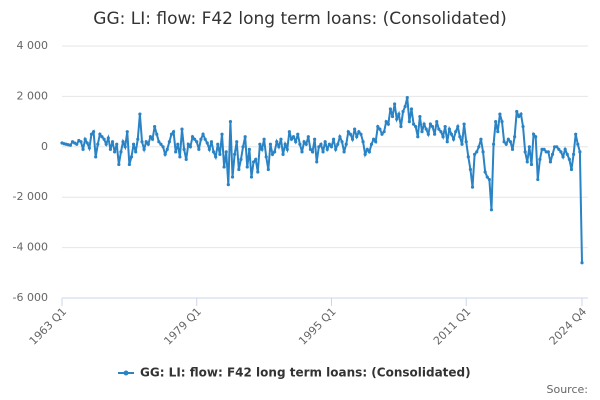 Image resolution: width=600 pixels, height=400 pixels. Describe the element at coordinates (568, 326) in the screenshot. I see `x-tick-label: 2024 Q4` at that location.